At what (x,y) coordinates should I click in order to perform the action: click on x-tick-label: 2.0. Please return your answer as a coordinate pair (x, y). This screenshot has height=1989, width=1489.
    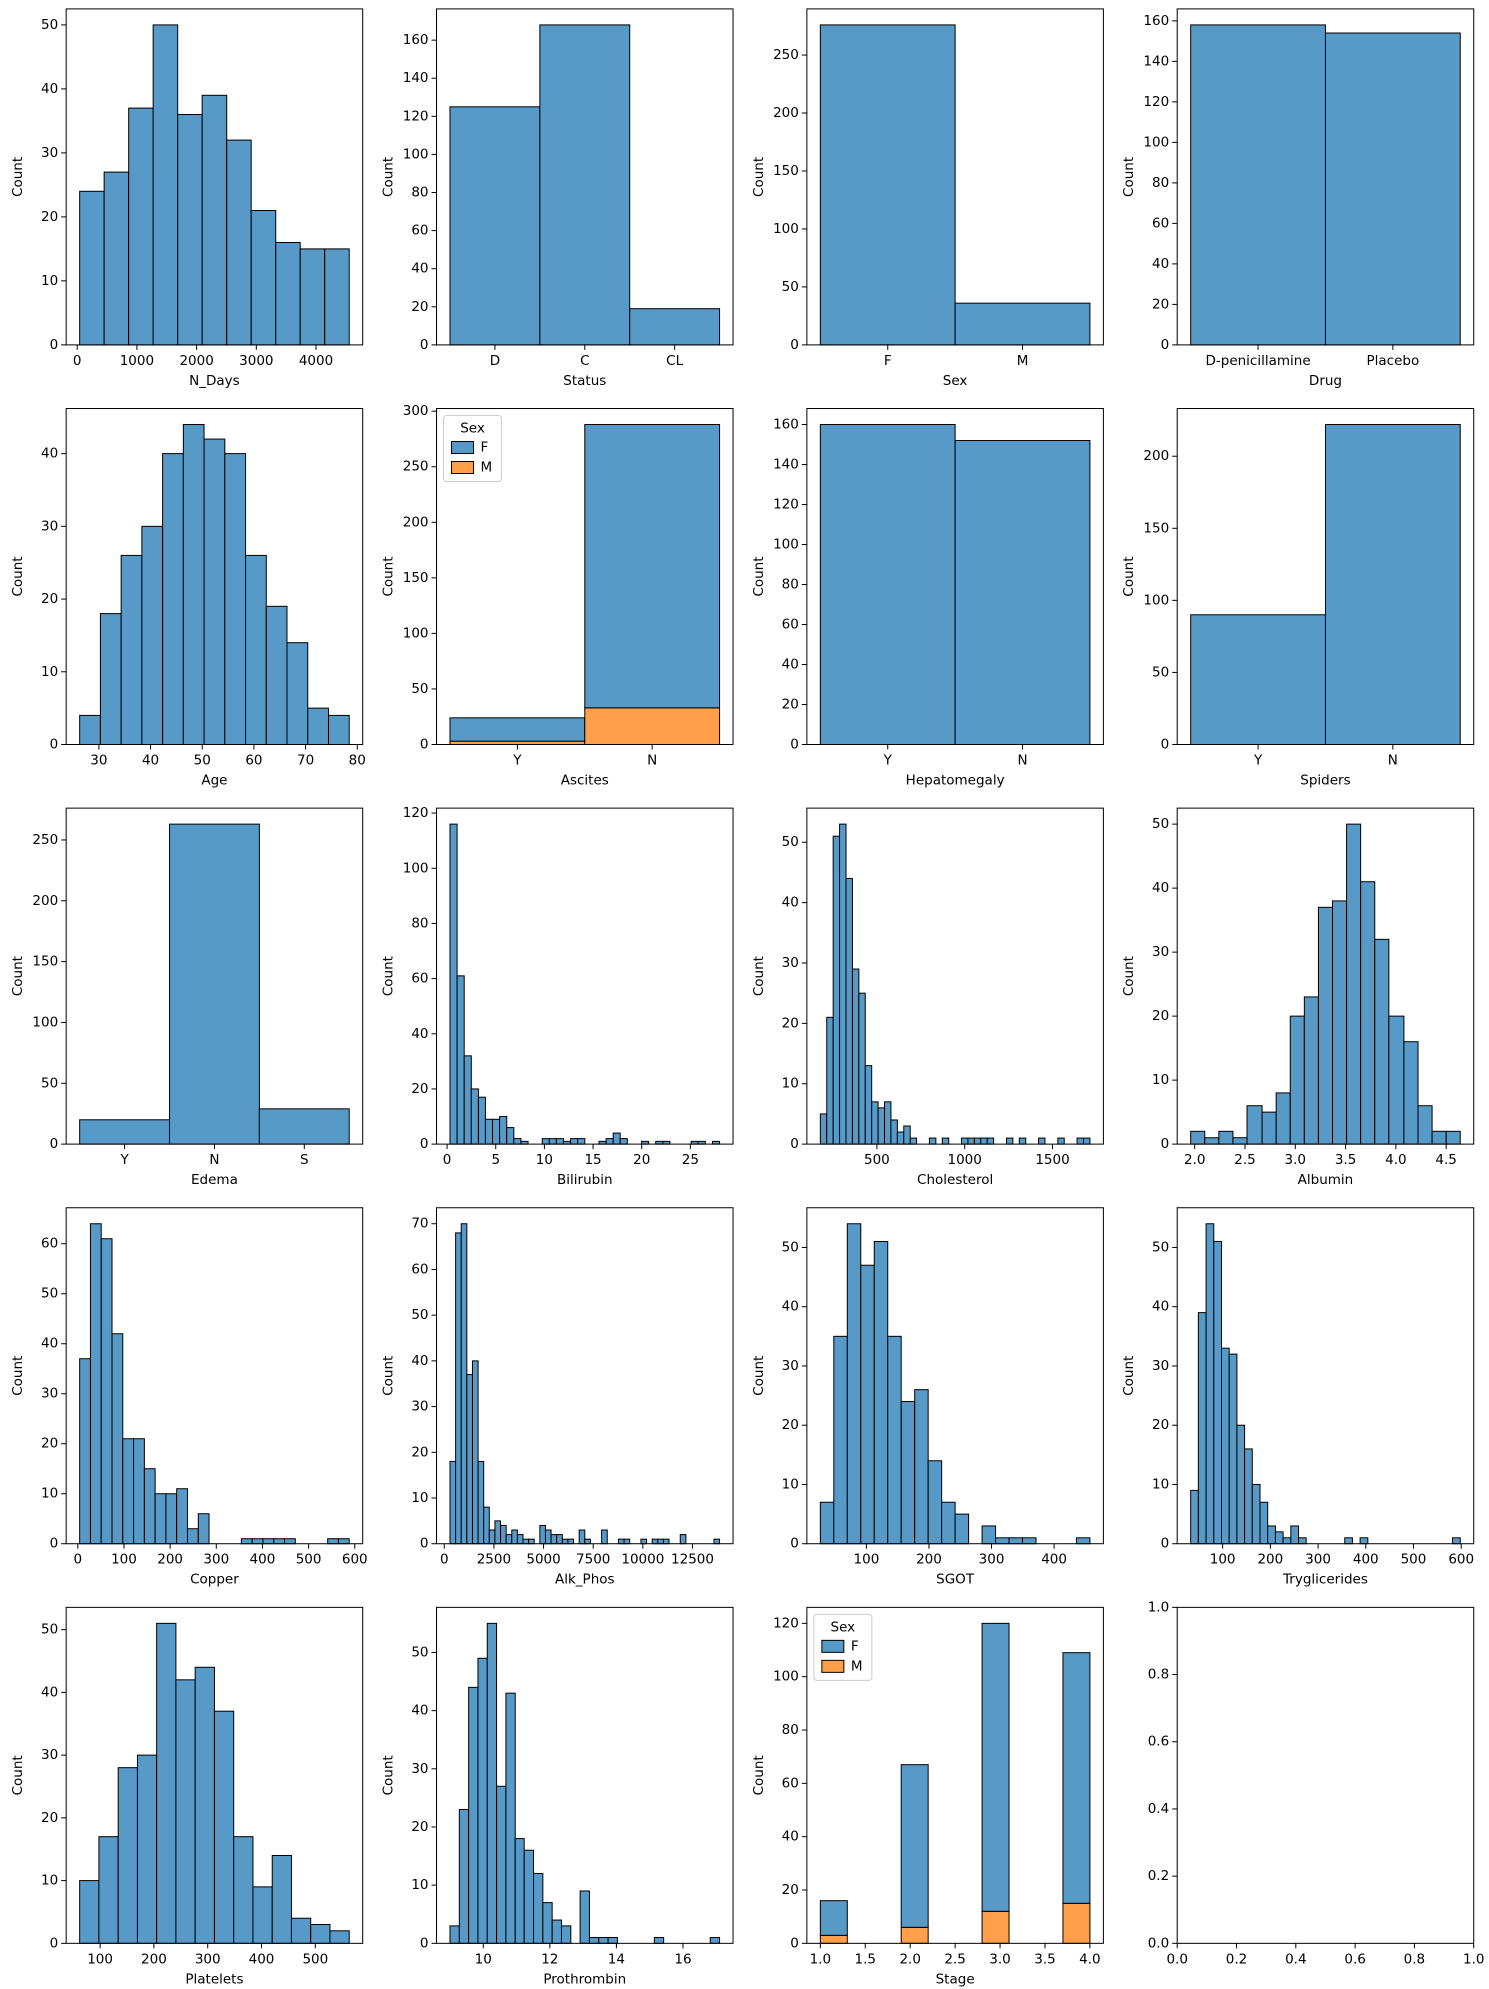
    Looking at the image, I should click on (1194, 1160).